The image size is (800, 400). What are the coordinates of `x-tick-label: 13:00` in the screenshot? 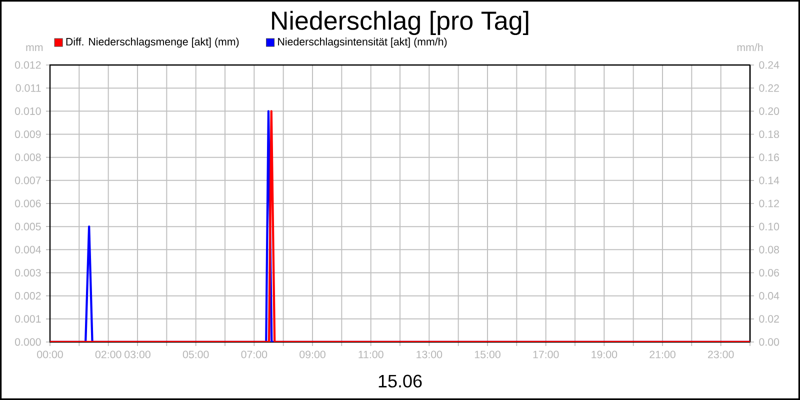 It's located at (429, 354).